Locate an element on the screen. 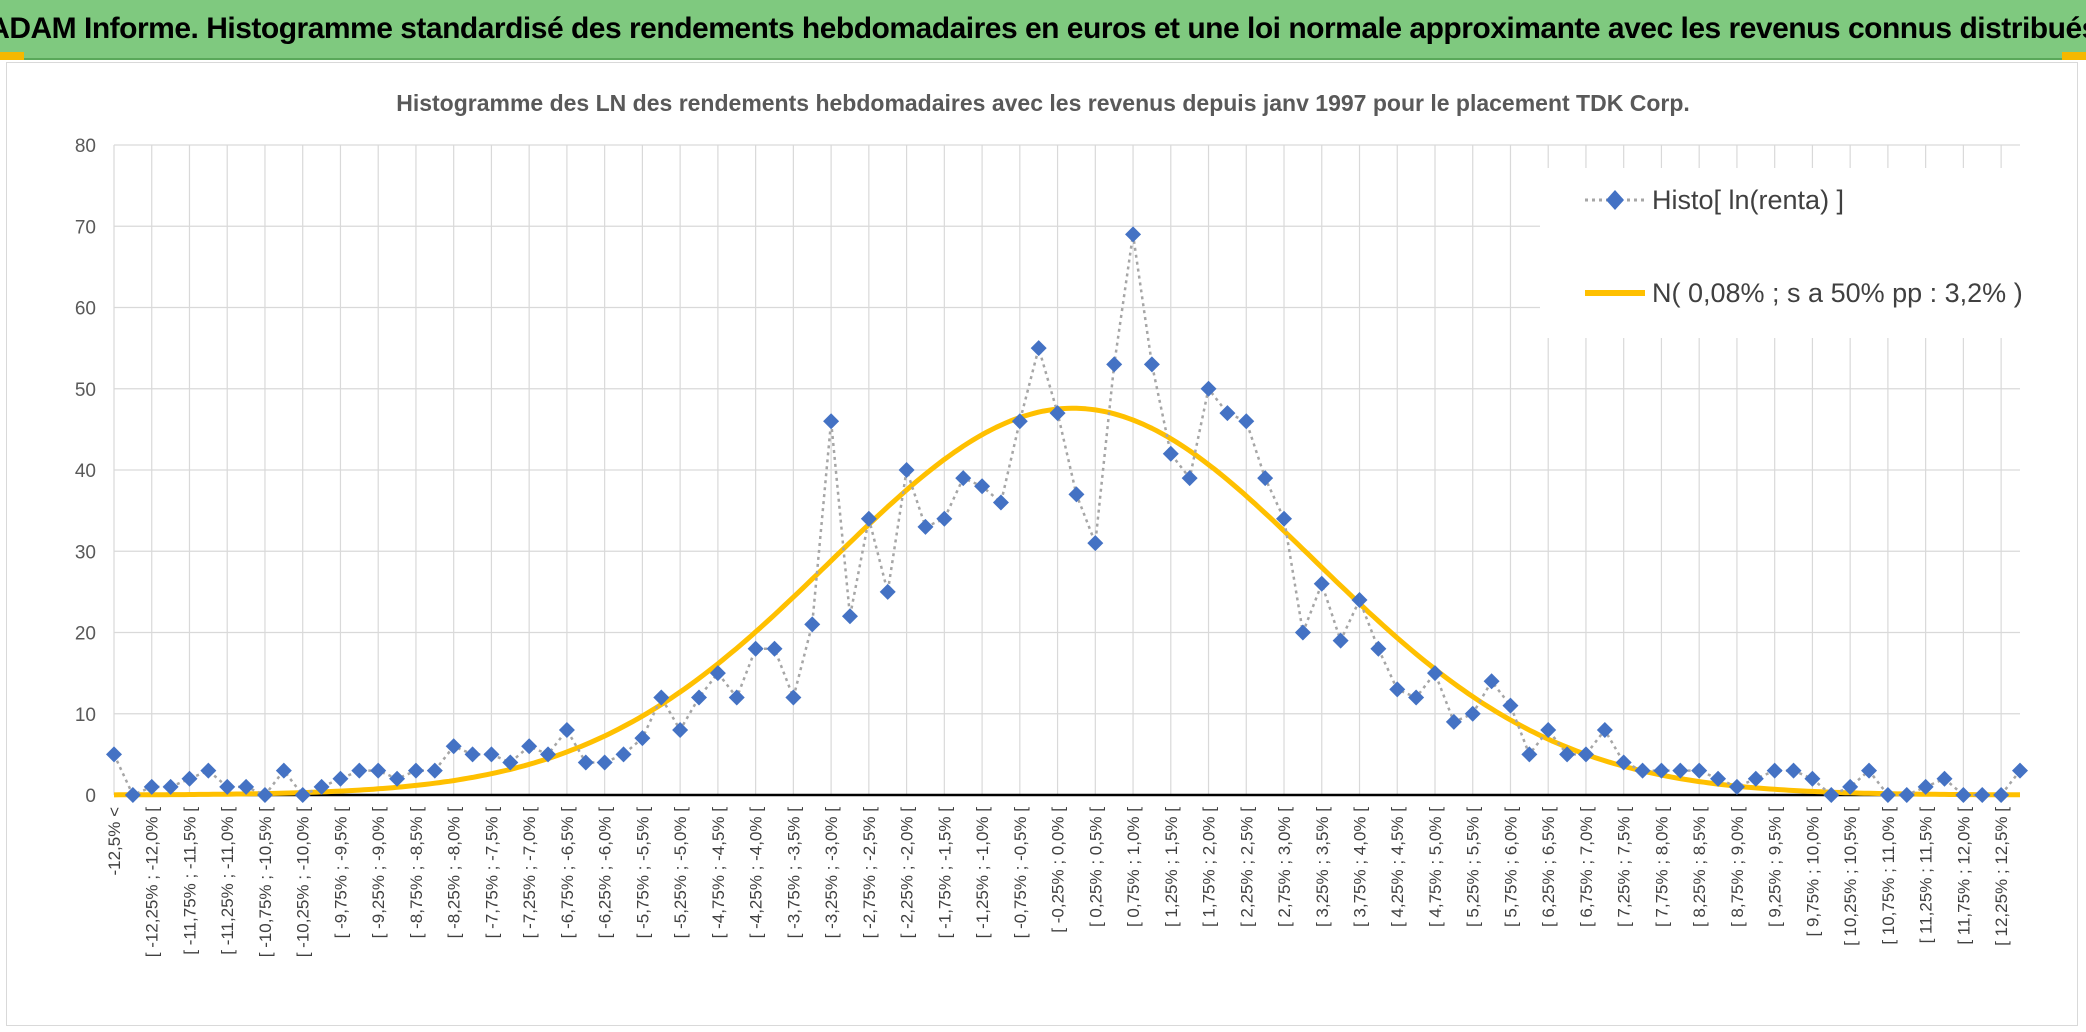  y-tick-label: 80 is located at coordinates (85, 146).